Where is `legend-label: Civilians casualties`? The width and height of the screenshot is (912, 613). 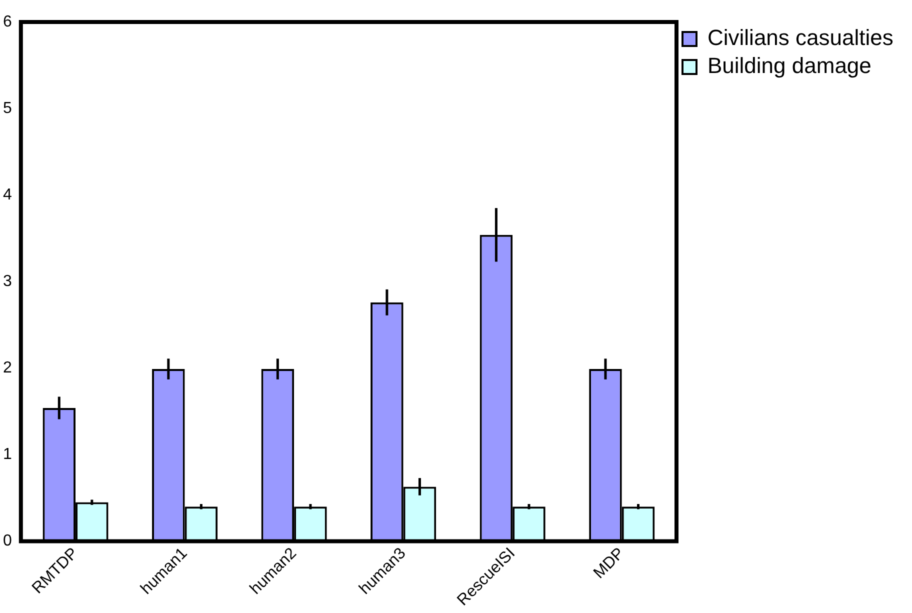
legend-label: Civilians casualties is located at coordinates (801, 37).